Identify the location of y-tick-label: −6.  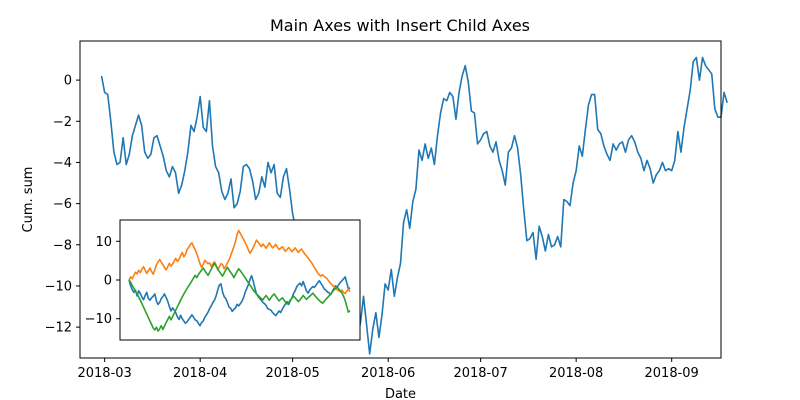
(62, 204).